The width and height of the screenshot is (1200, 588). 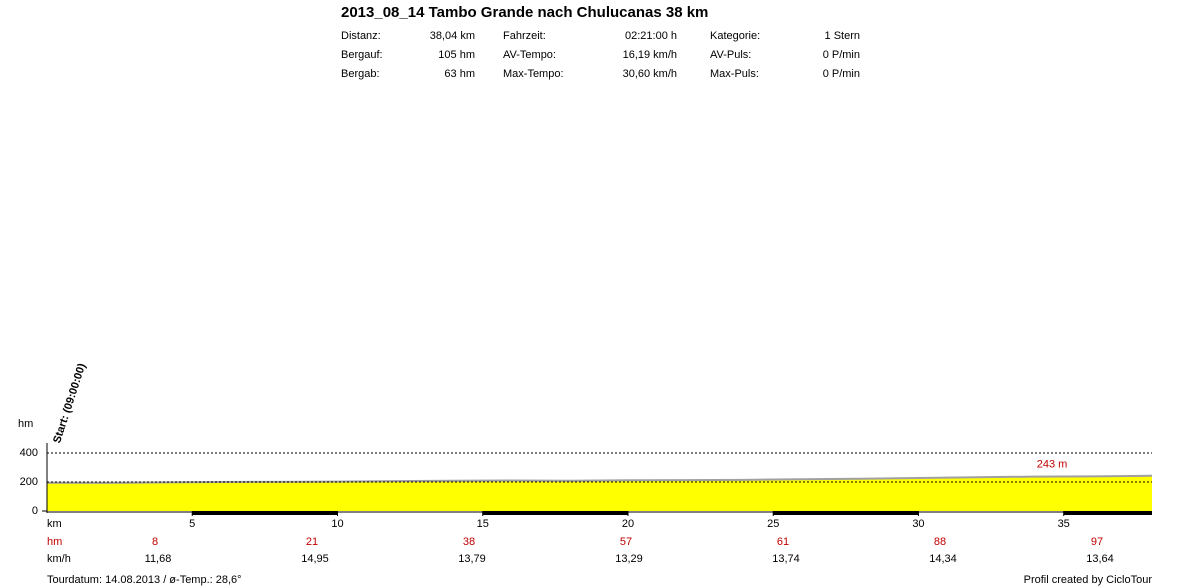 What do you see at coordinates (529, 55) in the screenshot?
I see `stat-label: AV-Tempo:` at bounding box center [529, 55].